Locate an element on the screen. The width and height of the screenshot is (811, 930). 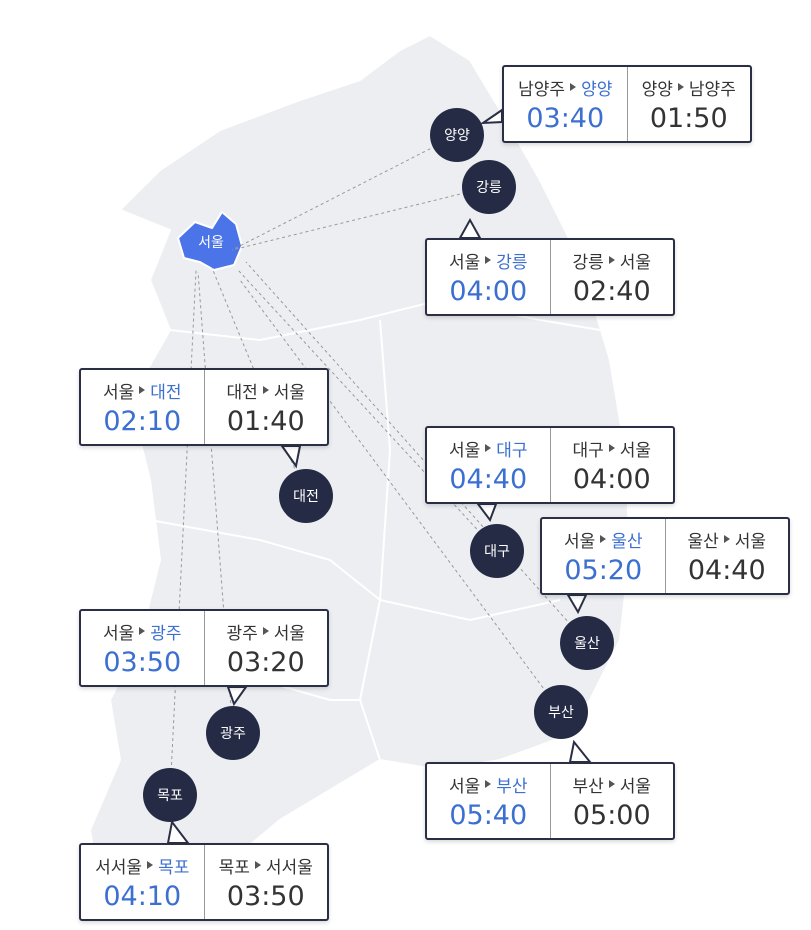
travel-time: 03:20 is located at coordinates (265, 662).